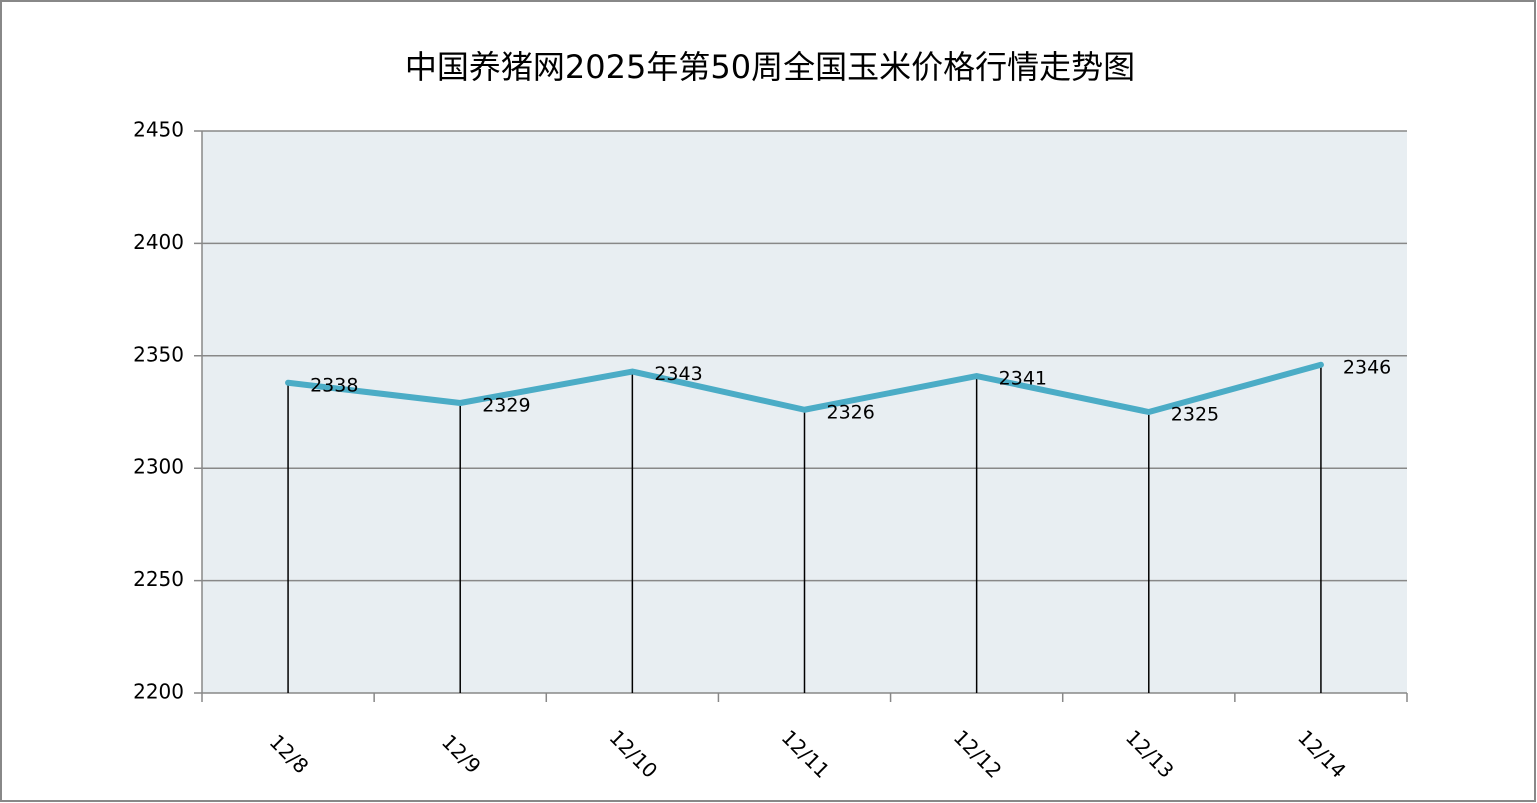 The width and height of the screenshot is (1537, 803). Describe the element at coordinates (770, 67) in the screenshot. I see `chart-title: 中国养猪网2025年第50周全国玉米价格行情走势图` at that location.